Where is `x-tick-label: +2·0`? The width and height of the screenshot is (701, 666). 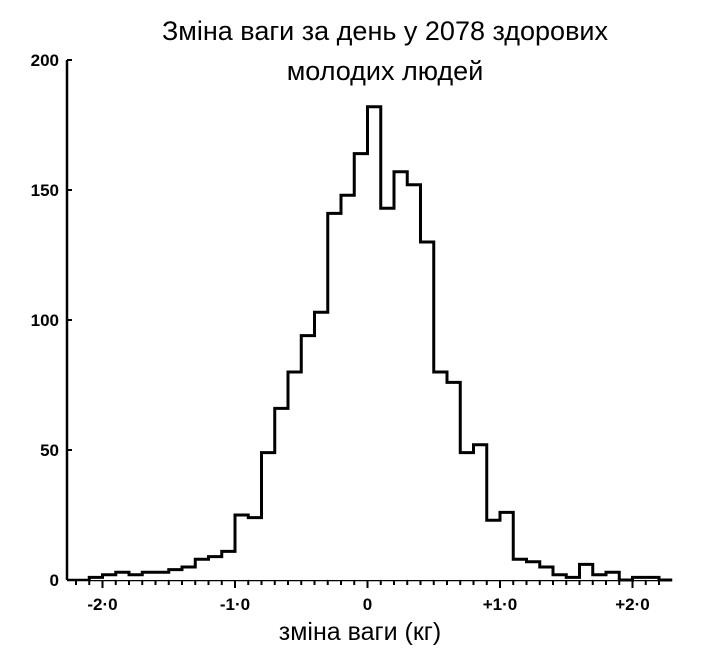
x-tick-label: +2·0 is located at coordinates (632, 604).